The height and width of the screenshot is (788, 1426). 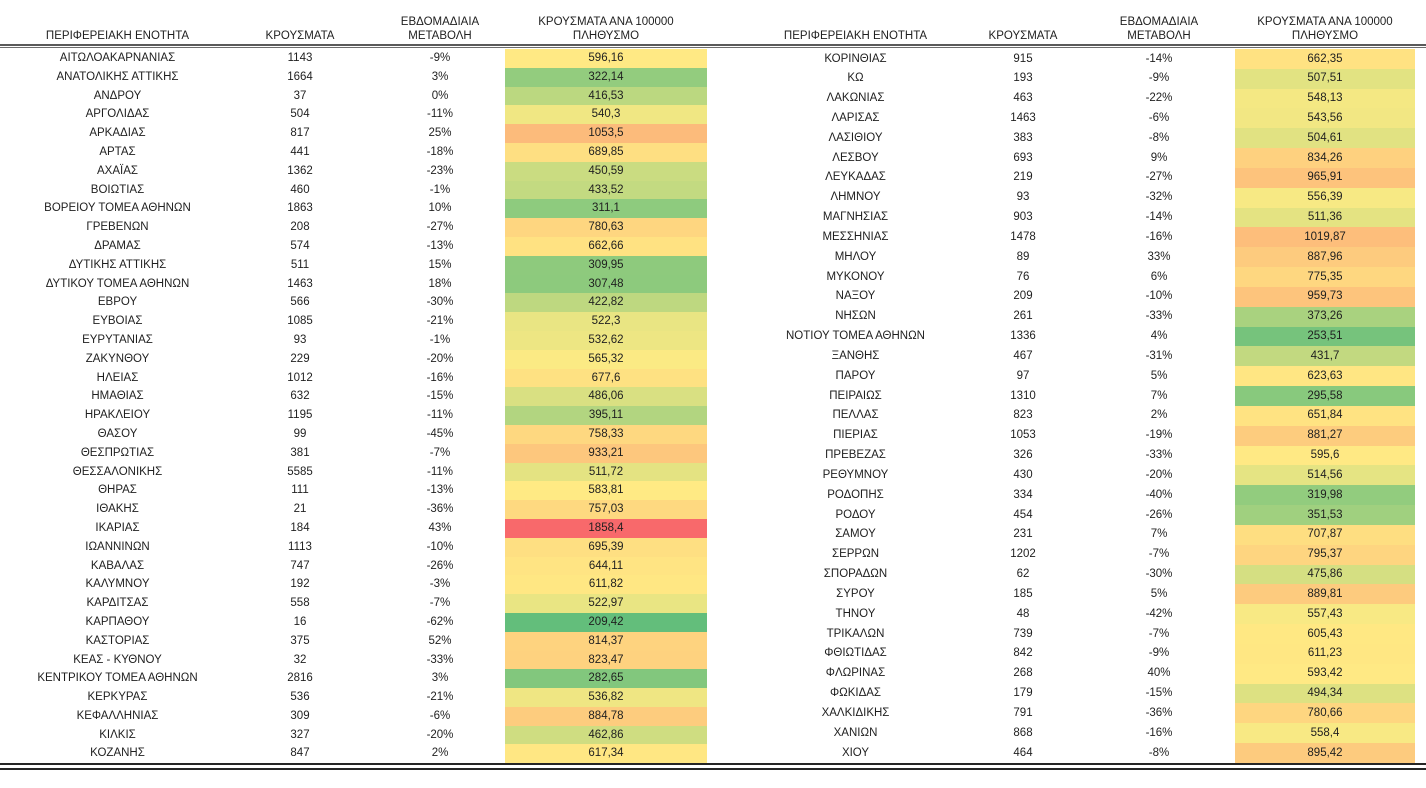 What do you see at coordinates (1023, 98) in the screenshot?
I see `cases-cell: 463` at bounding box center [1023, 98].